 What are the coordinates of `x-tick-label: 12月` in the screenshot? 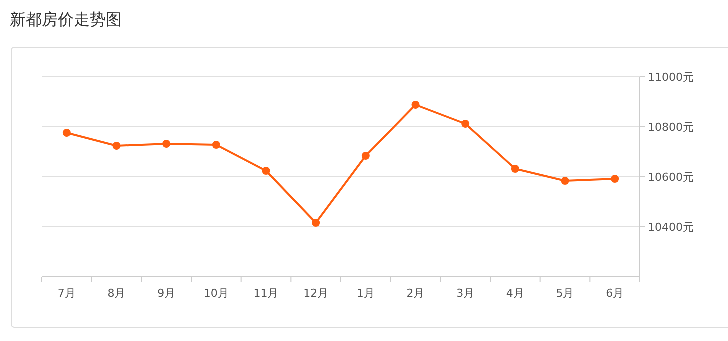 It's located at (316, 293).